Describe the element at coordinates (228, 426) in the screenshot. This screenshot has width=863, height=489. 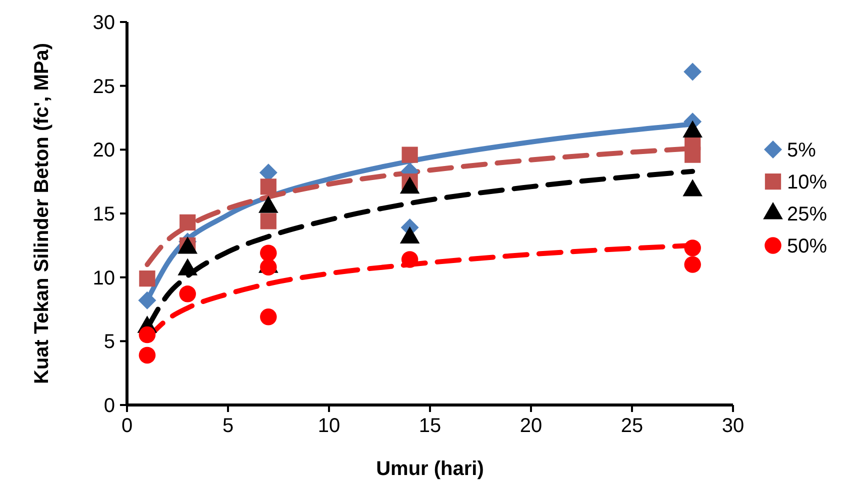
I see `x-tick-label: 5` at that location.